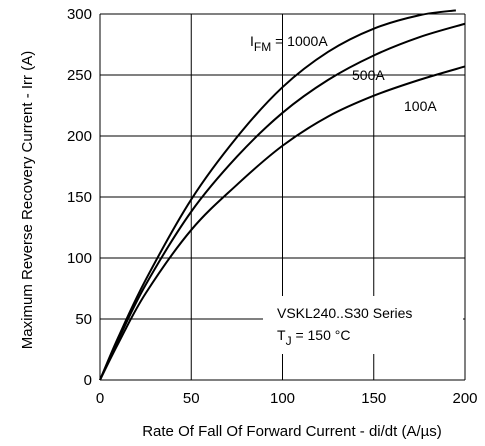 The width and height of the screenshot is (485, 446). What do you see at coordinates (368, 75) in the screenshot?
I see `series-label-500a: 500A` at bounding box center [368, 75].